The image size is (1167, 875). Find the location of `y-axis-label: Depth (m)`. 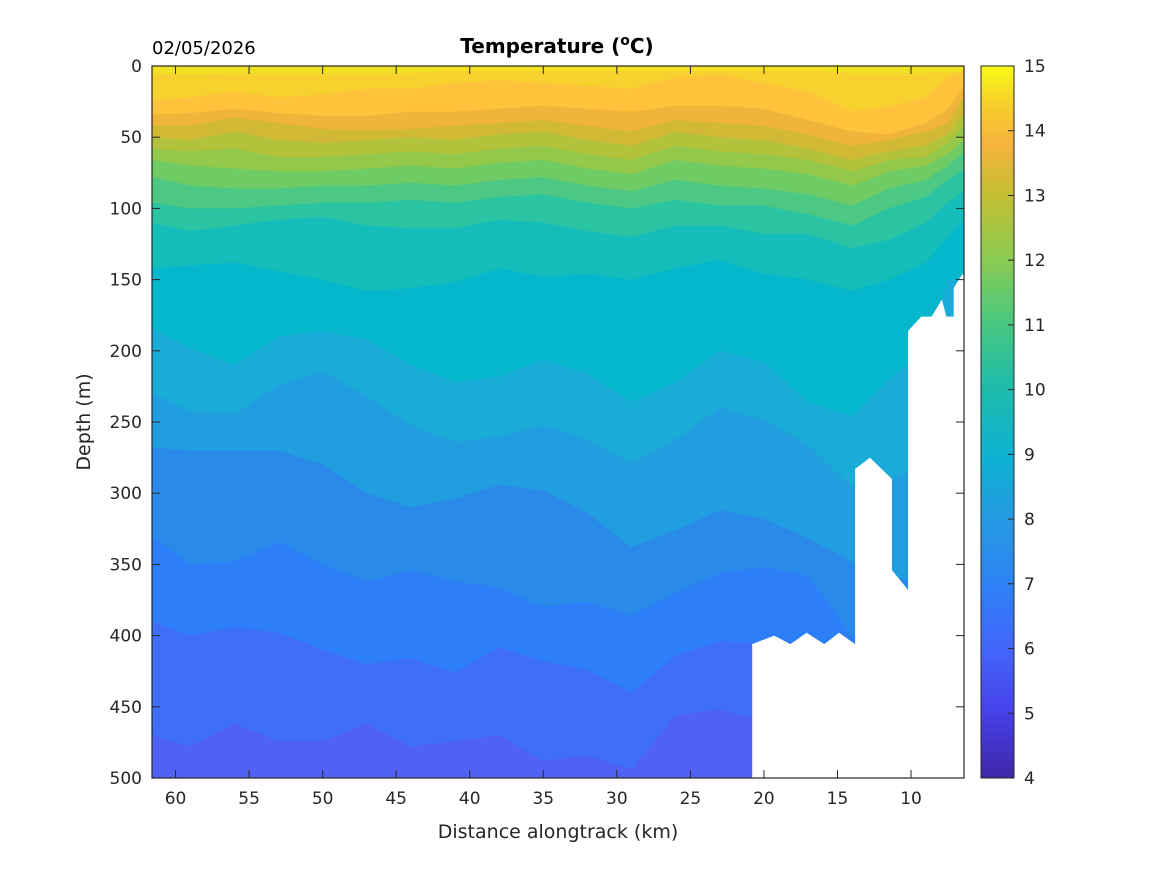

y-axis-label: Depth (m) is located at coordinates (84, 421).